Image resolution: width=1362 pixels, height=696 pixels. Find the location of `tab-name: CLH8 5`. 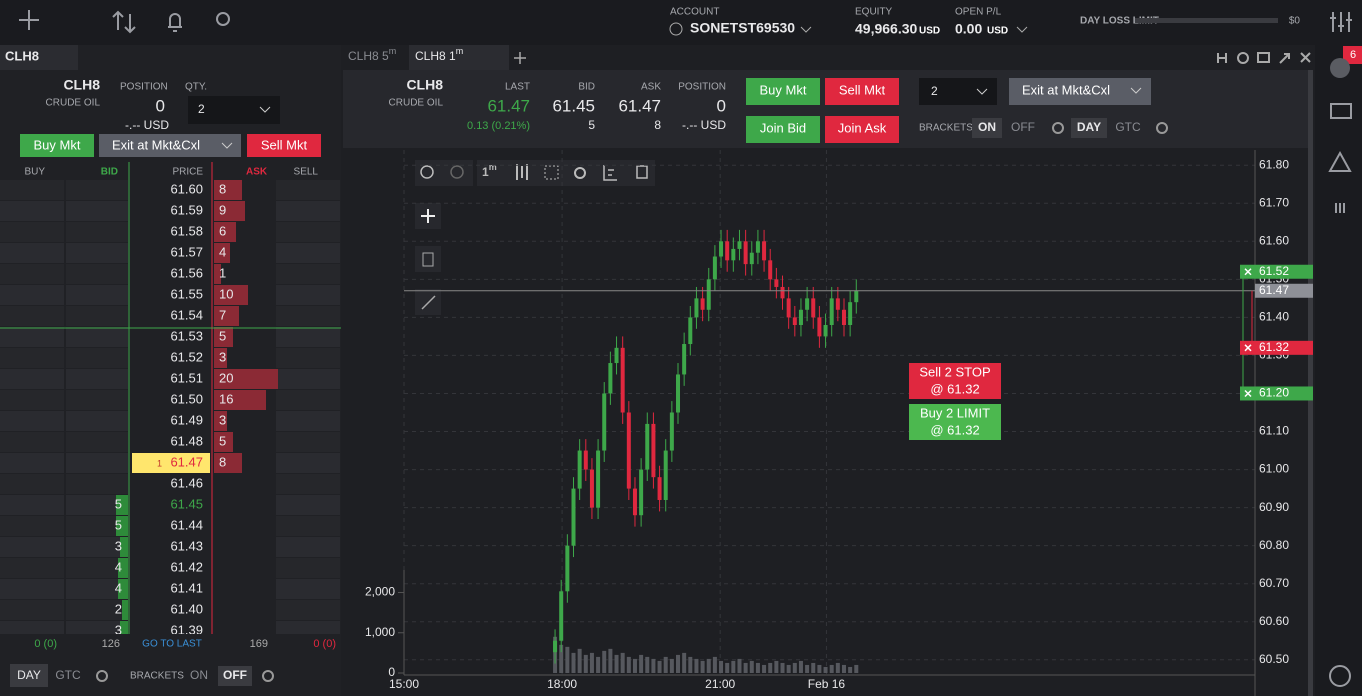

tab-name: CLH8 5 is located at coordinates (368, 56).